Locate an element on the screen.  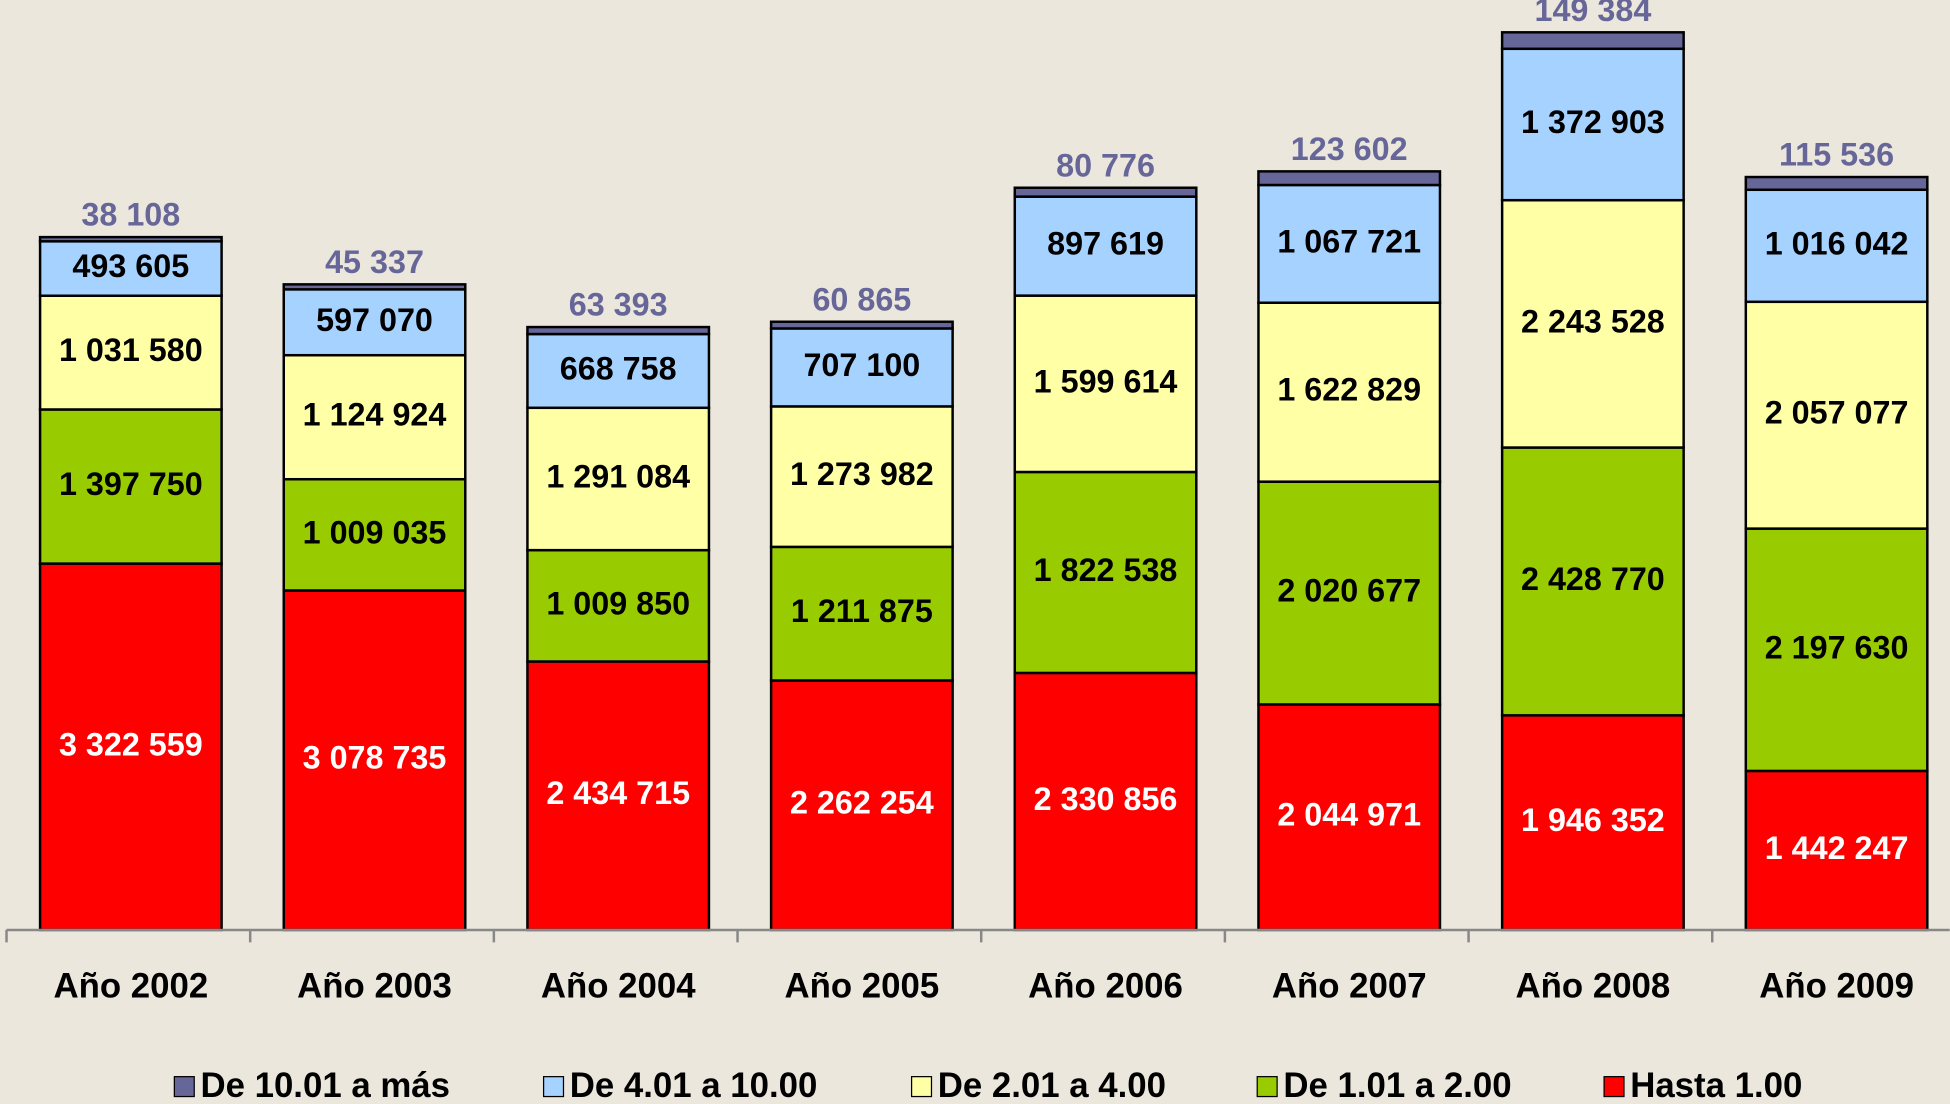
value-label: 2 020 677 is located at coordinates (1349, 591).